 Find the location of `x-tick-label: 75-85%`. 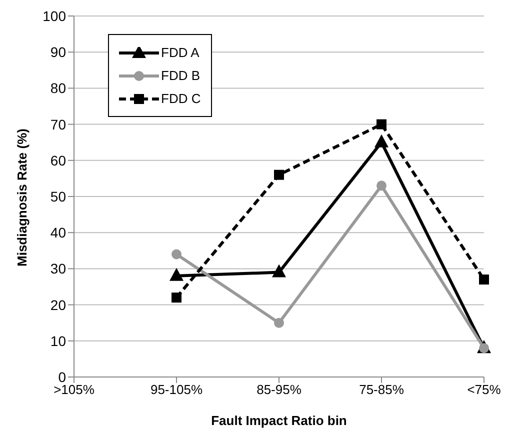

x-tick-label: 75-85% is located at coordinates (381, 390).